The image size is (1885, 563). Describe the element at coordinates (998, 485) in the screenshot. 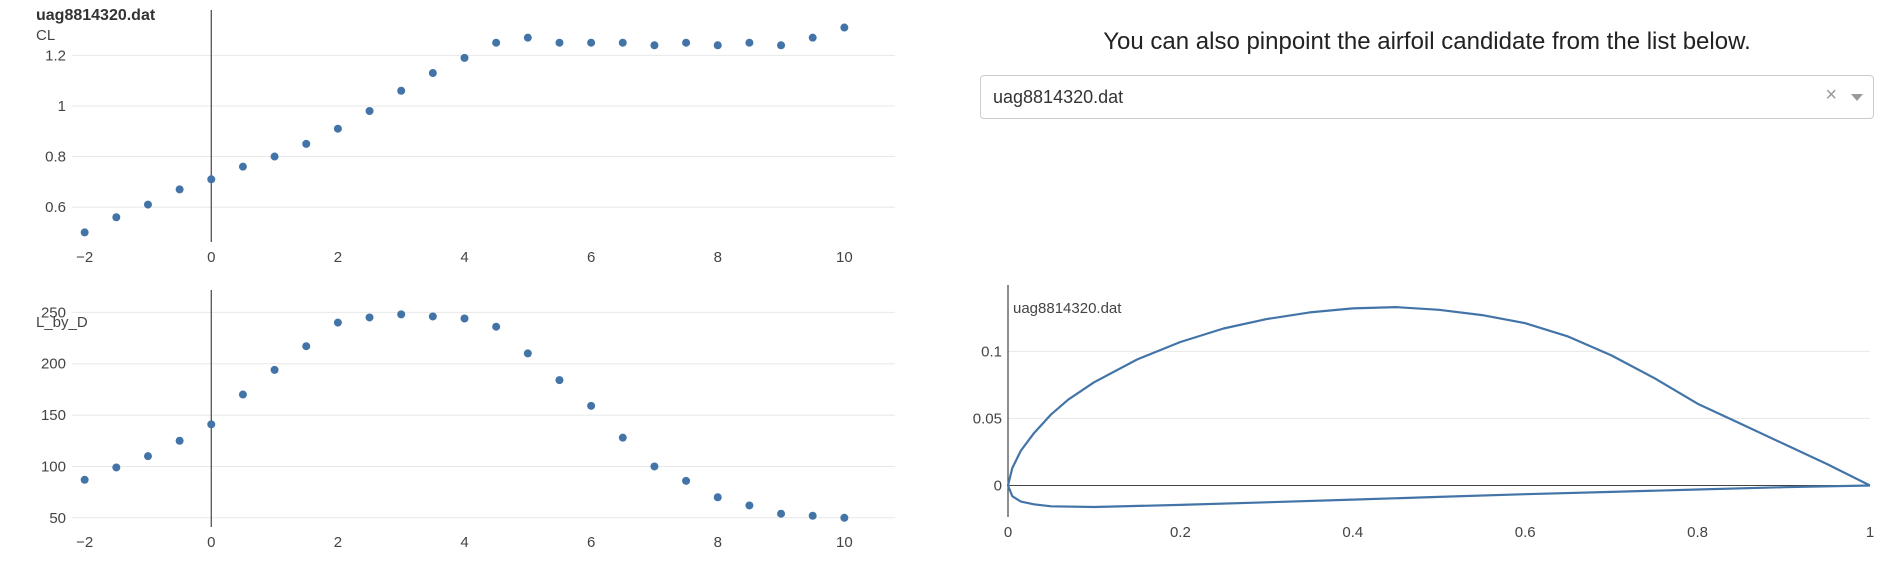

I see `y-tick-label: 0` at that location.